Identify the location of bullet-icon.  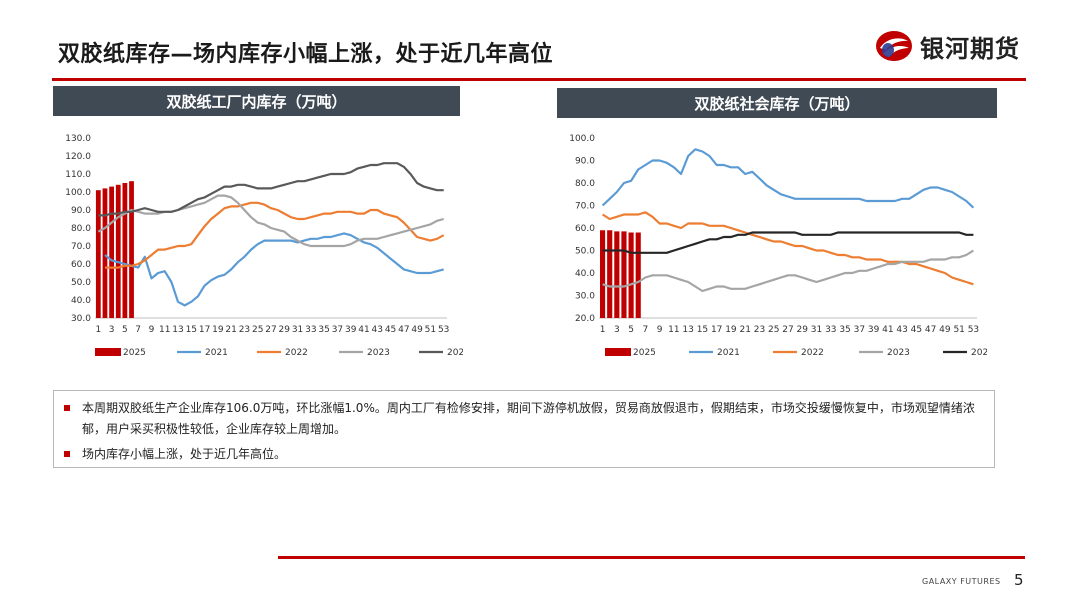
(68, 455).